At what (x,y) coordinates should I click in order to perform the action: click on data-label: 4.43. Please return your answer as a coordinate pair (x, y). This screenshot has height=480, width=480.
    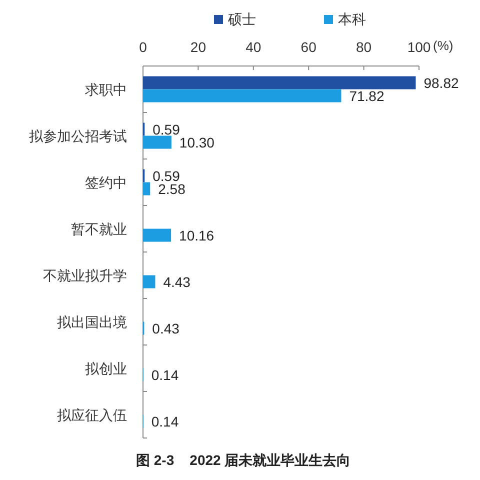
    Looking at the image, I should click on (177, 282).